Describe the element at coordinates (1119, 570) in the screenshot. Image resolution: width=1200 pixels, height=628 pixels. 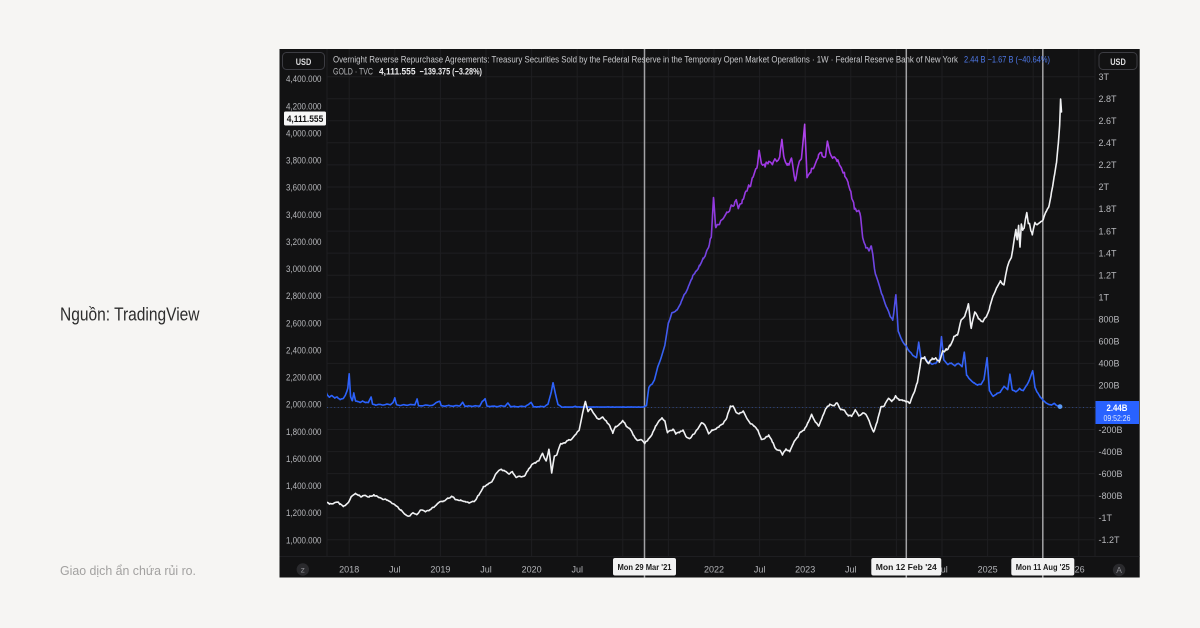
I see `svg-text: A` at that location.